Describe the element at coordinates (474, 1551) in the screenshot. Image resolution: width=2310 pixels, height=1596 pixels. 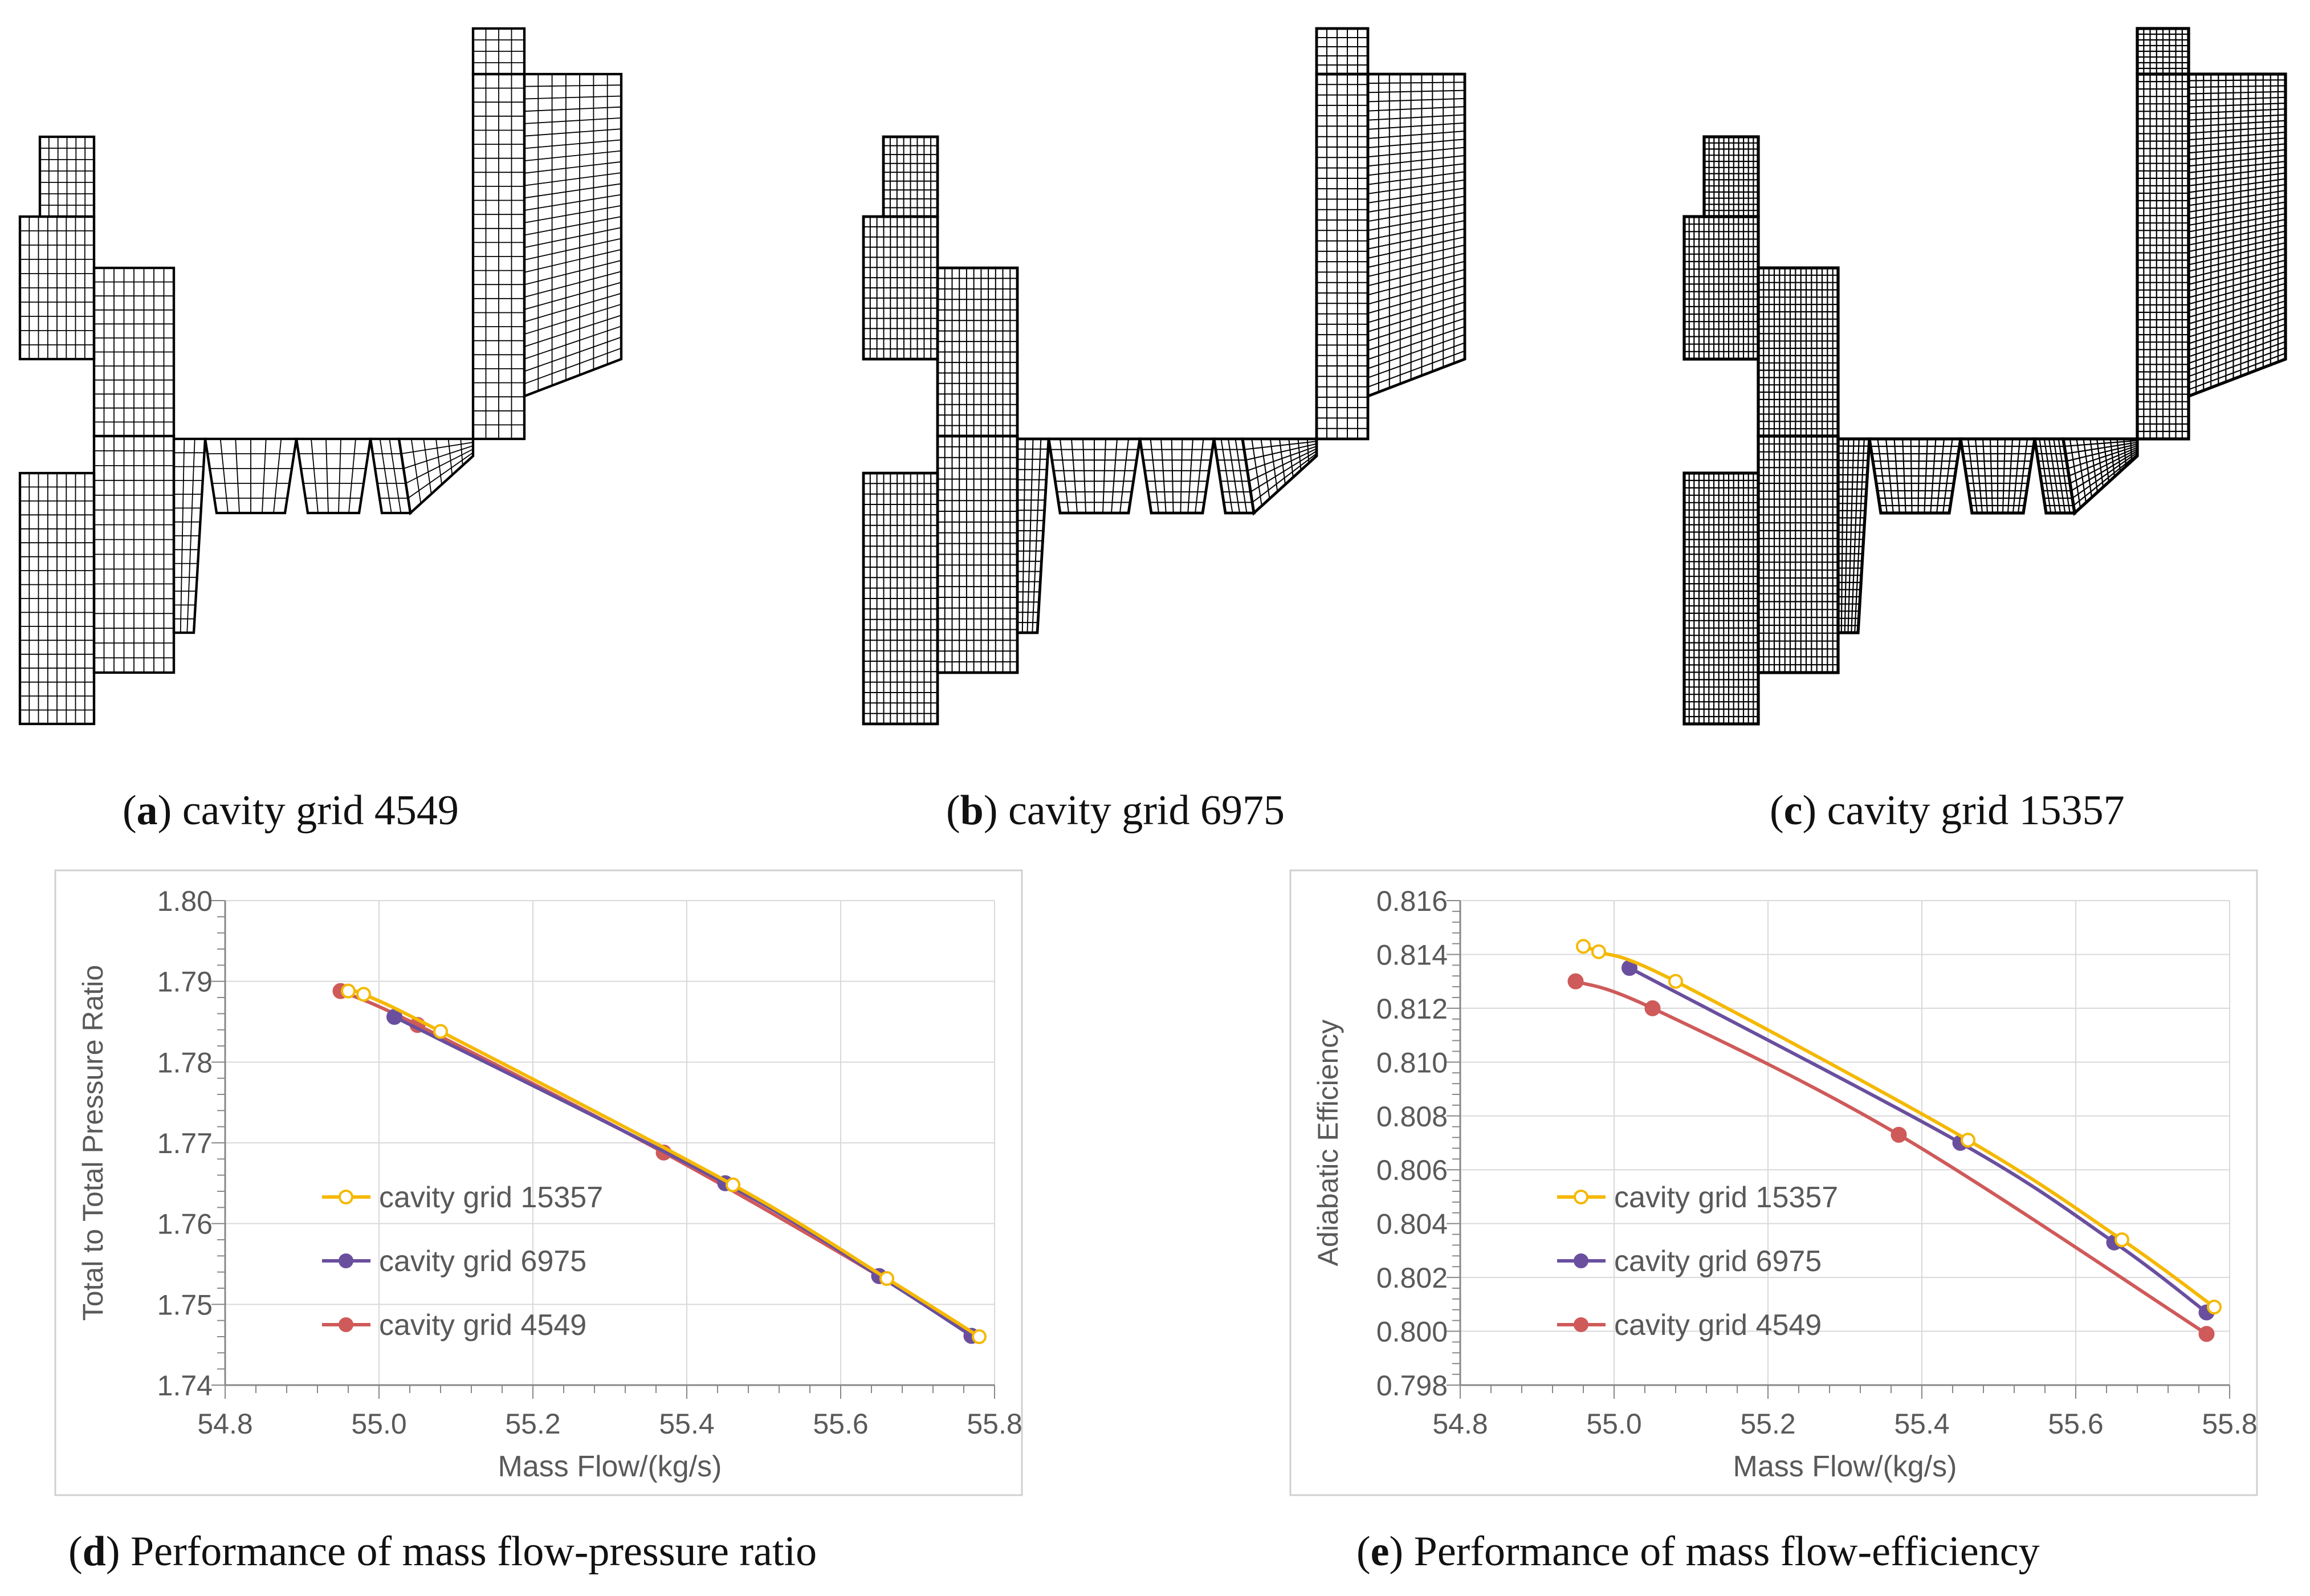
I see `caption-d-text: Performance of mass flow-pressure ratio` at that location.